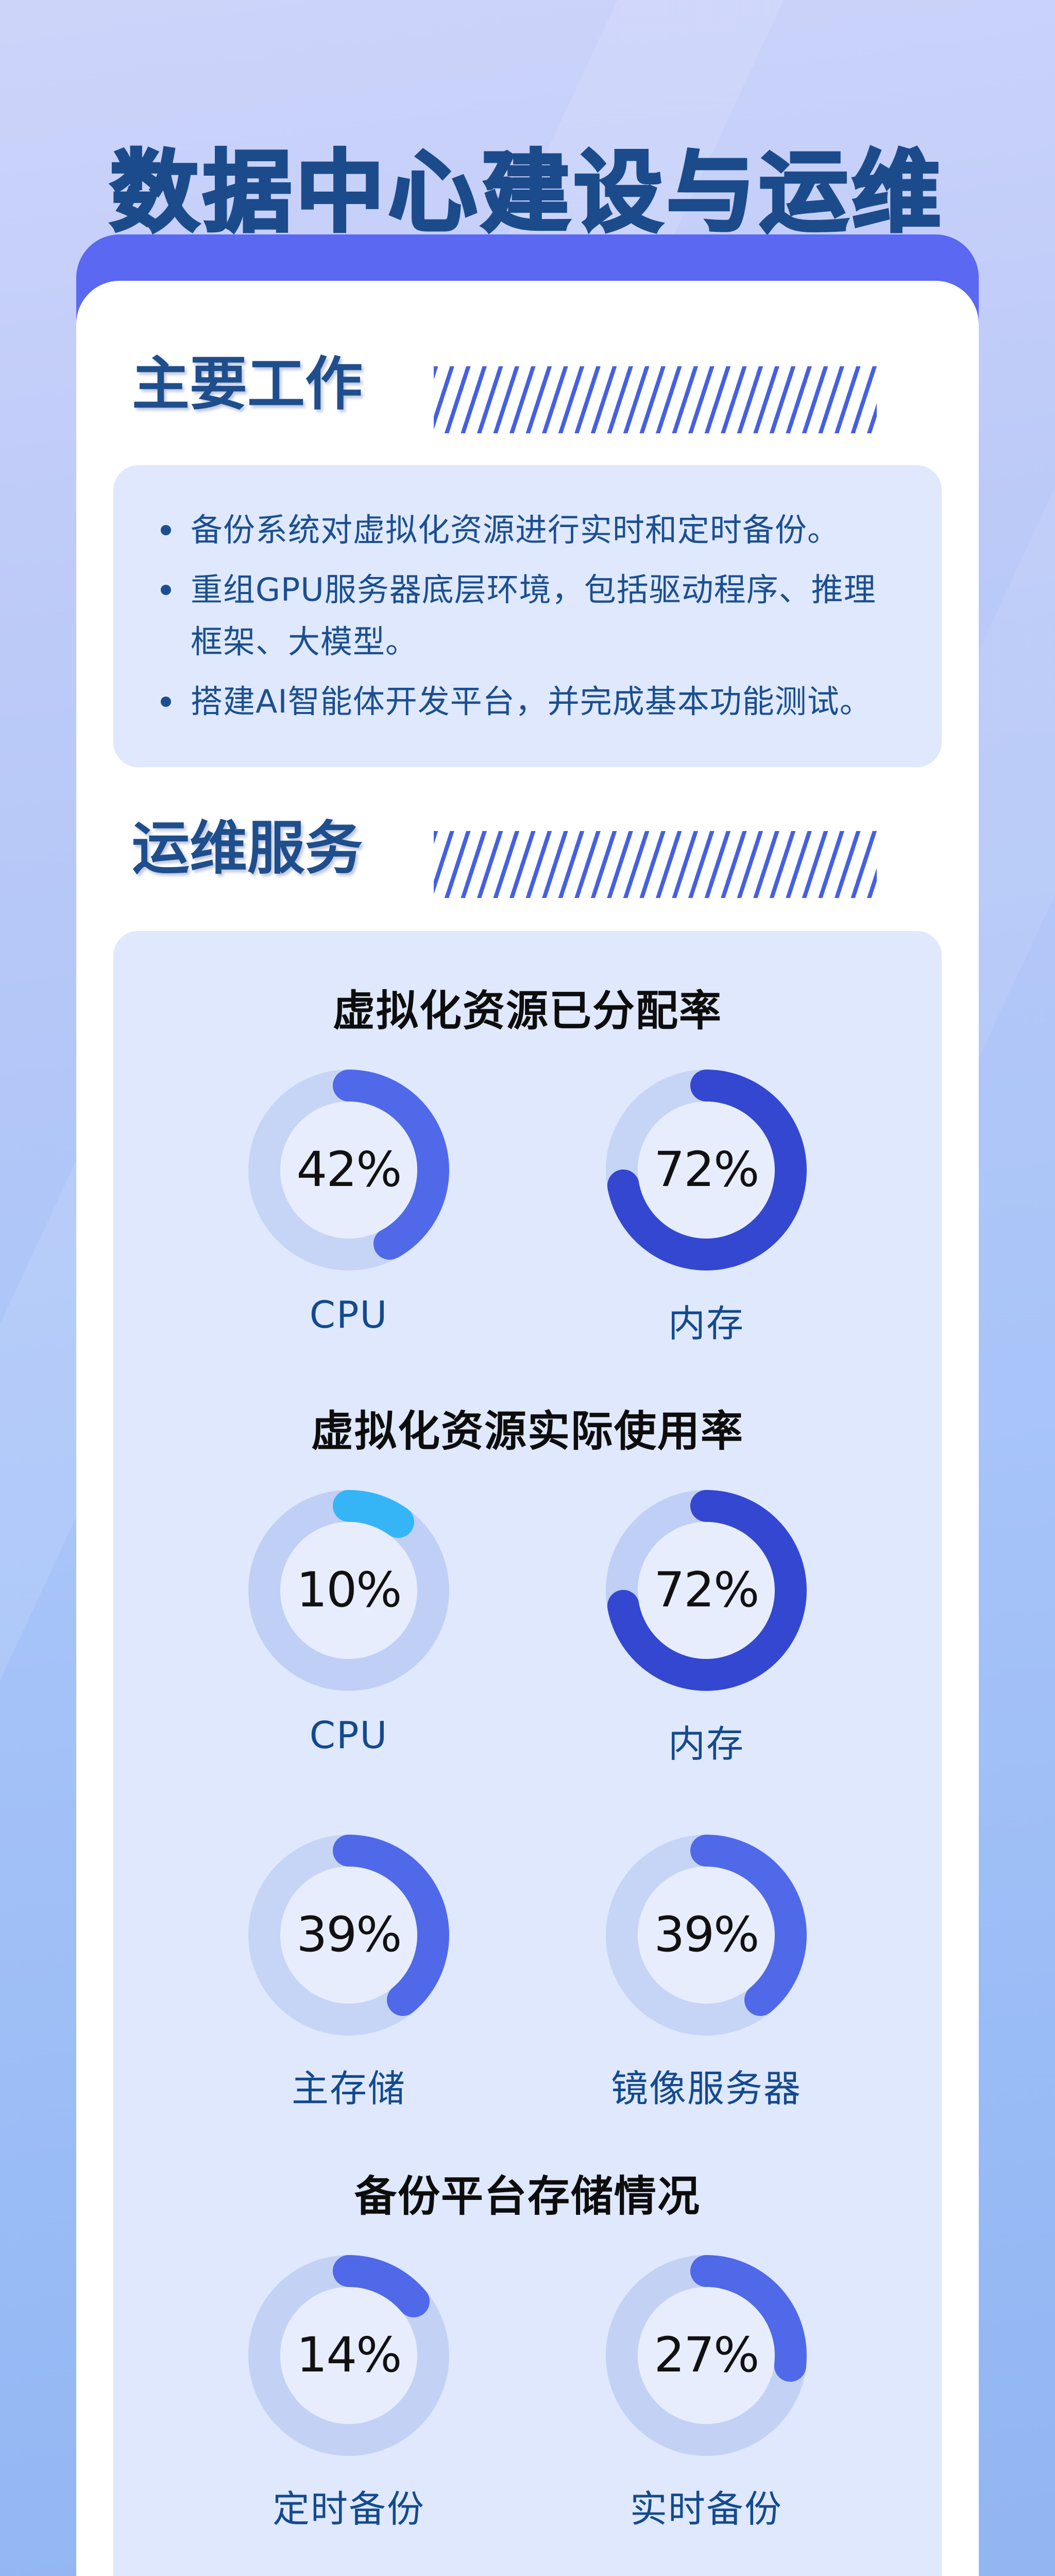 This screenshot has width=1055, height=2576. I want to click on donut-cell: 39% 镜像服务器, so click(706, 1964).